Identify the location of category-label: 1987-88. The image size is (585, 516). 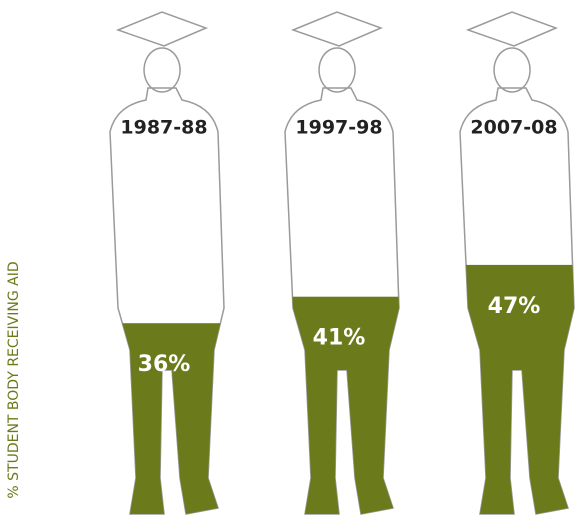
(163, 128).